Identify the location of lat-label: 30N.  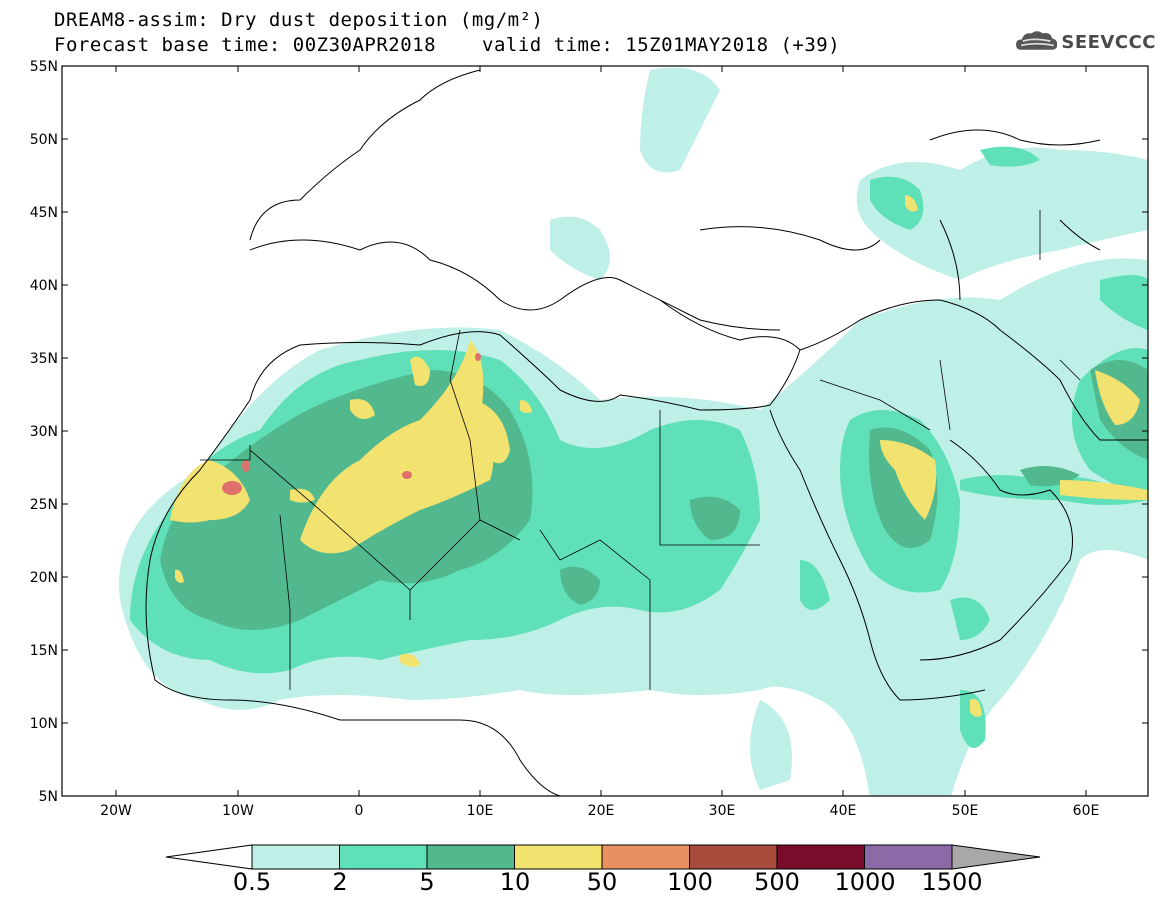
(44, 432).